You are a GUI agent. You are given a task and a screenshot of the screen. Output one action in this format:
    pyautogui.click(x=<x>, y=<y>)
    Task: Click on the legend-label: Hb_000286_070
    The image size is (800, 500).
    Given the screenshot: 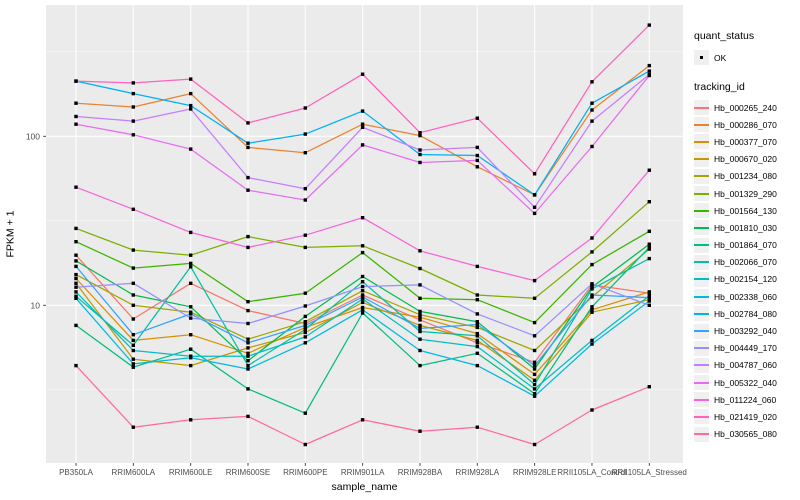 What is the action you would take?
    pyautogui.click(x=745, y=124)
    